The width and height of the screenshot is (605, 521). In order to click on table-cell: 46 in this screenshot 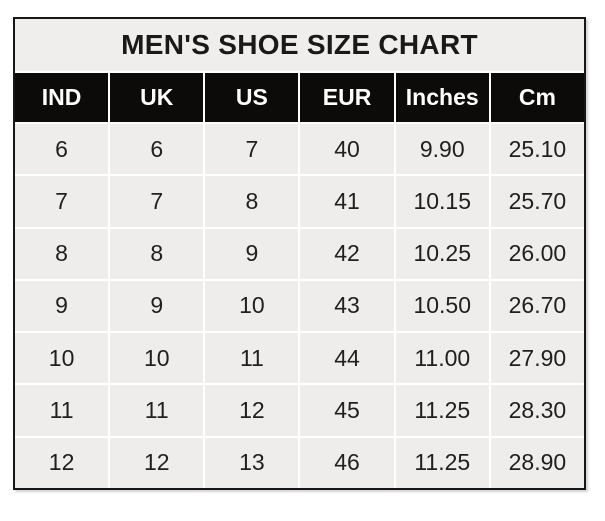, I will do `click(347, 462)`.